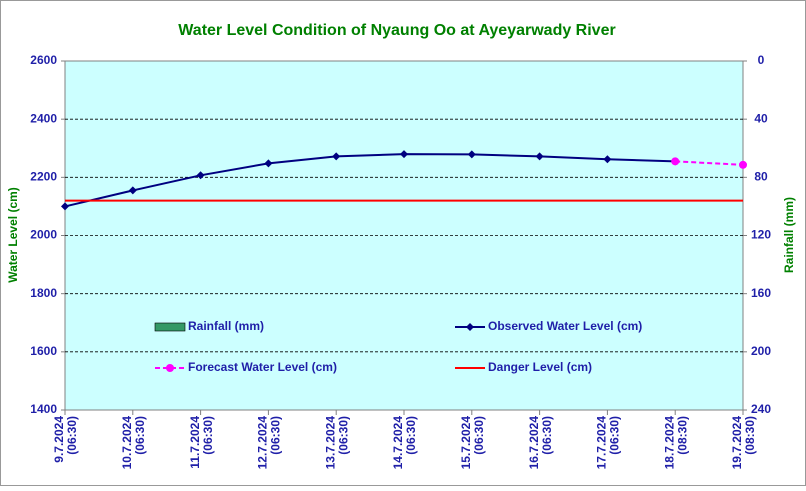  I want to click on y2-tick-label: 240, so click(761, 409).